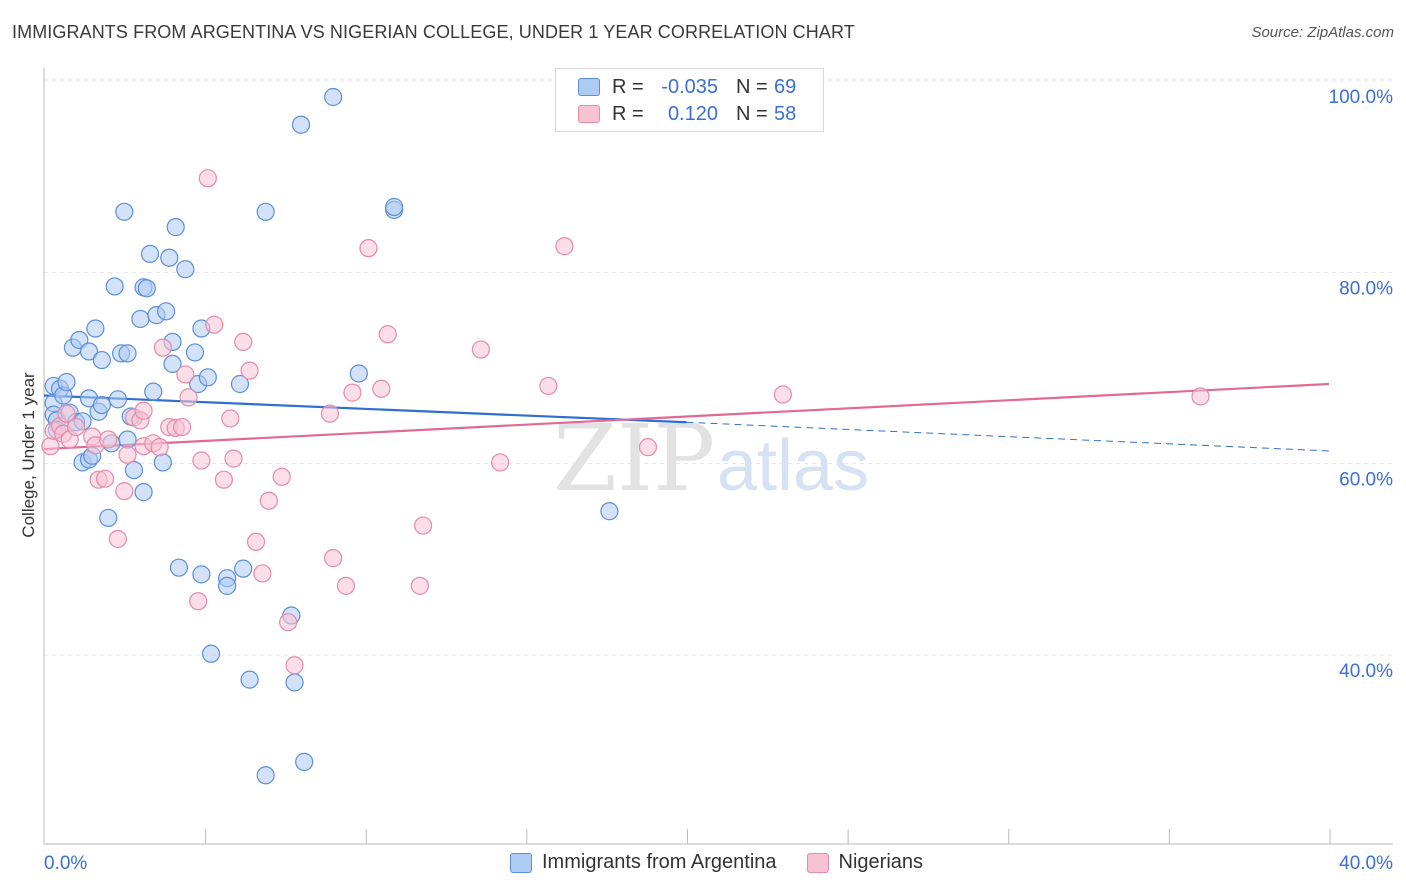 The image size is (1406, 892). I want to click on legend-label-argentina: Immigrants from Argentina, so click(659, 862).